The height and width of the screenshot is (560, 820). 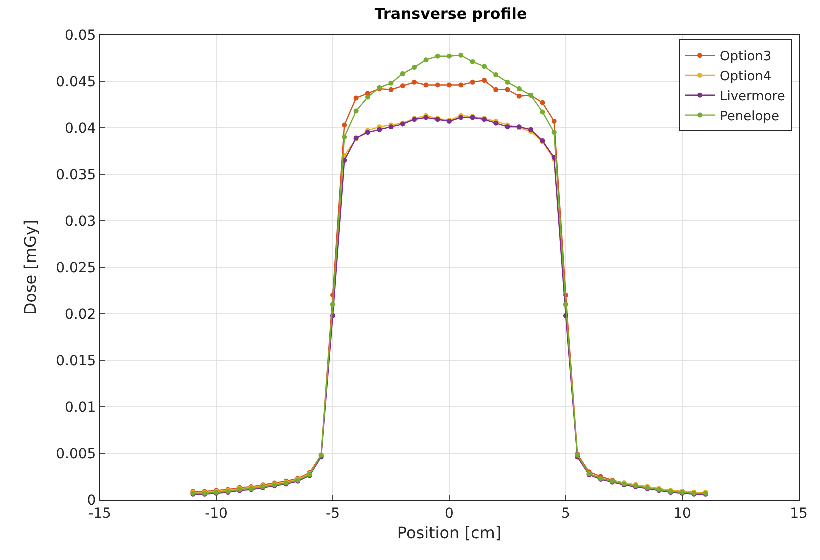 I want to click on legend-label: Option3, so click(x=746, y=57).